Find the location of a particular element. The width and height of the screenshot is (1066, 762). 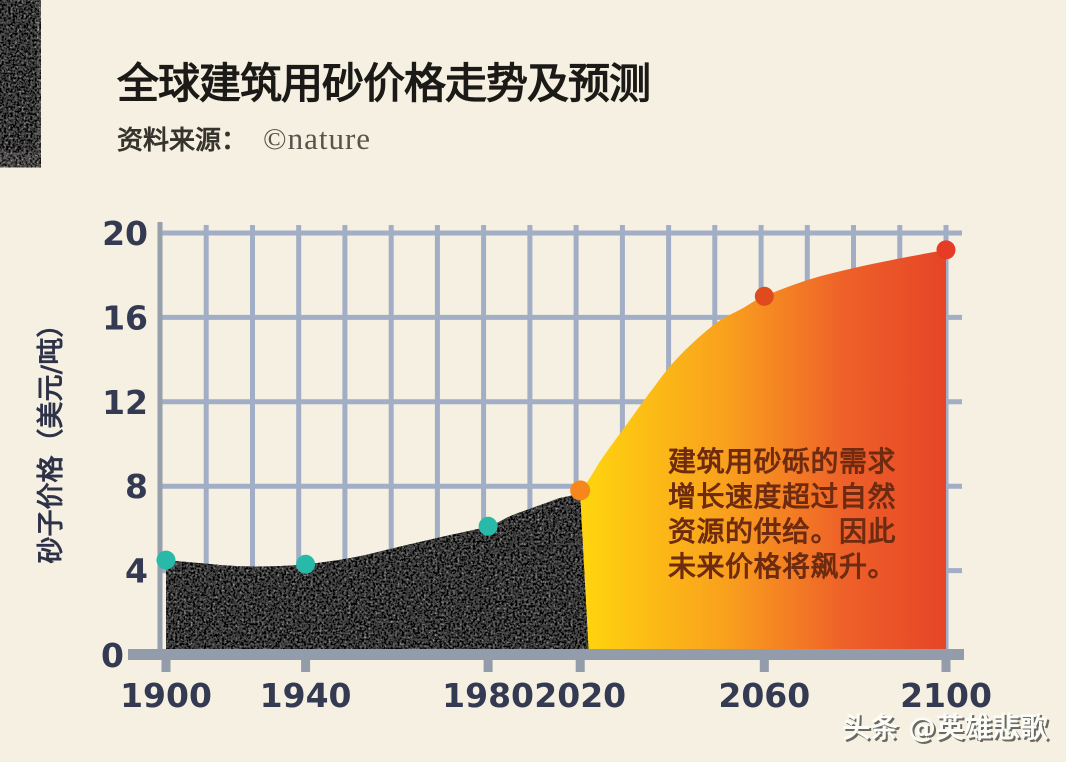

y-tick-label: 20 is located at coordinates (125, 233).